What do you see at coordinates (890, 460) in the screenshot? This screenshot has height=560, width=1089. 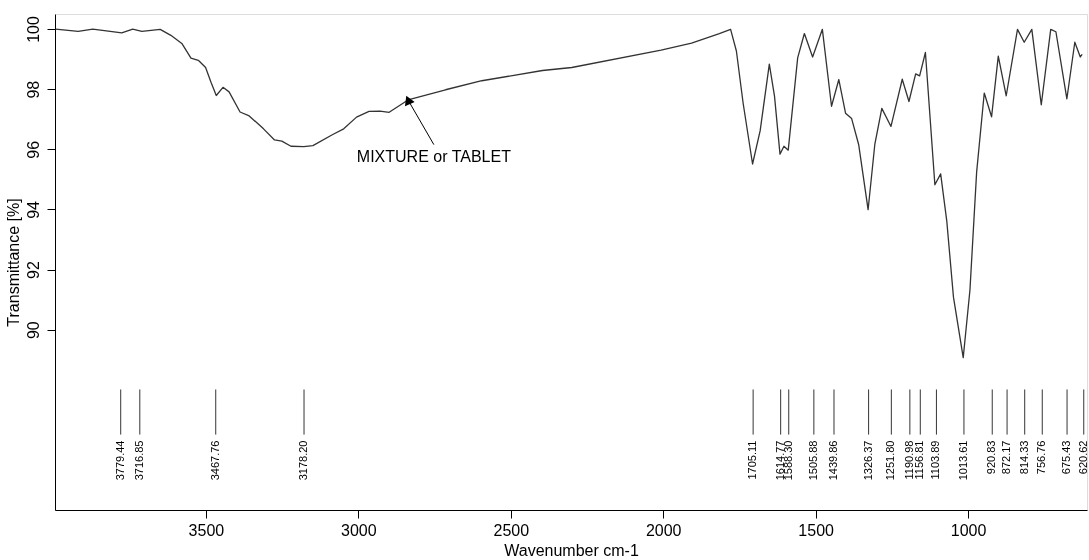 I see `ref-line-label: 1251.80` at bounding box center [890, 460].